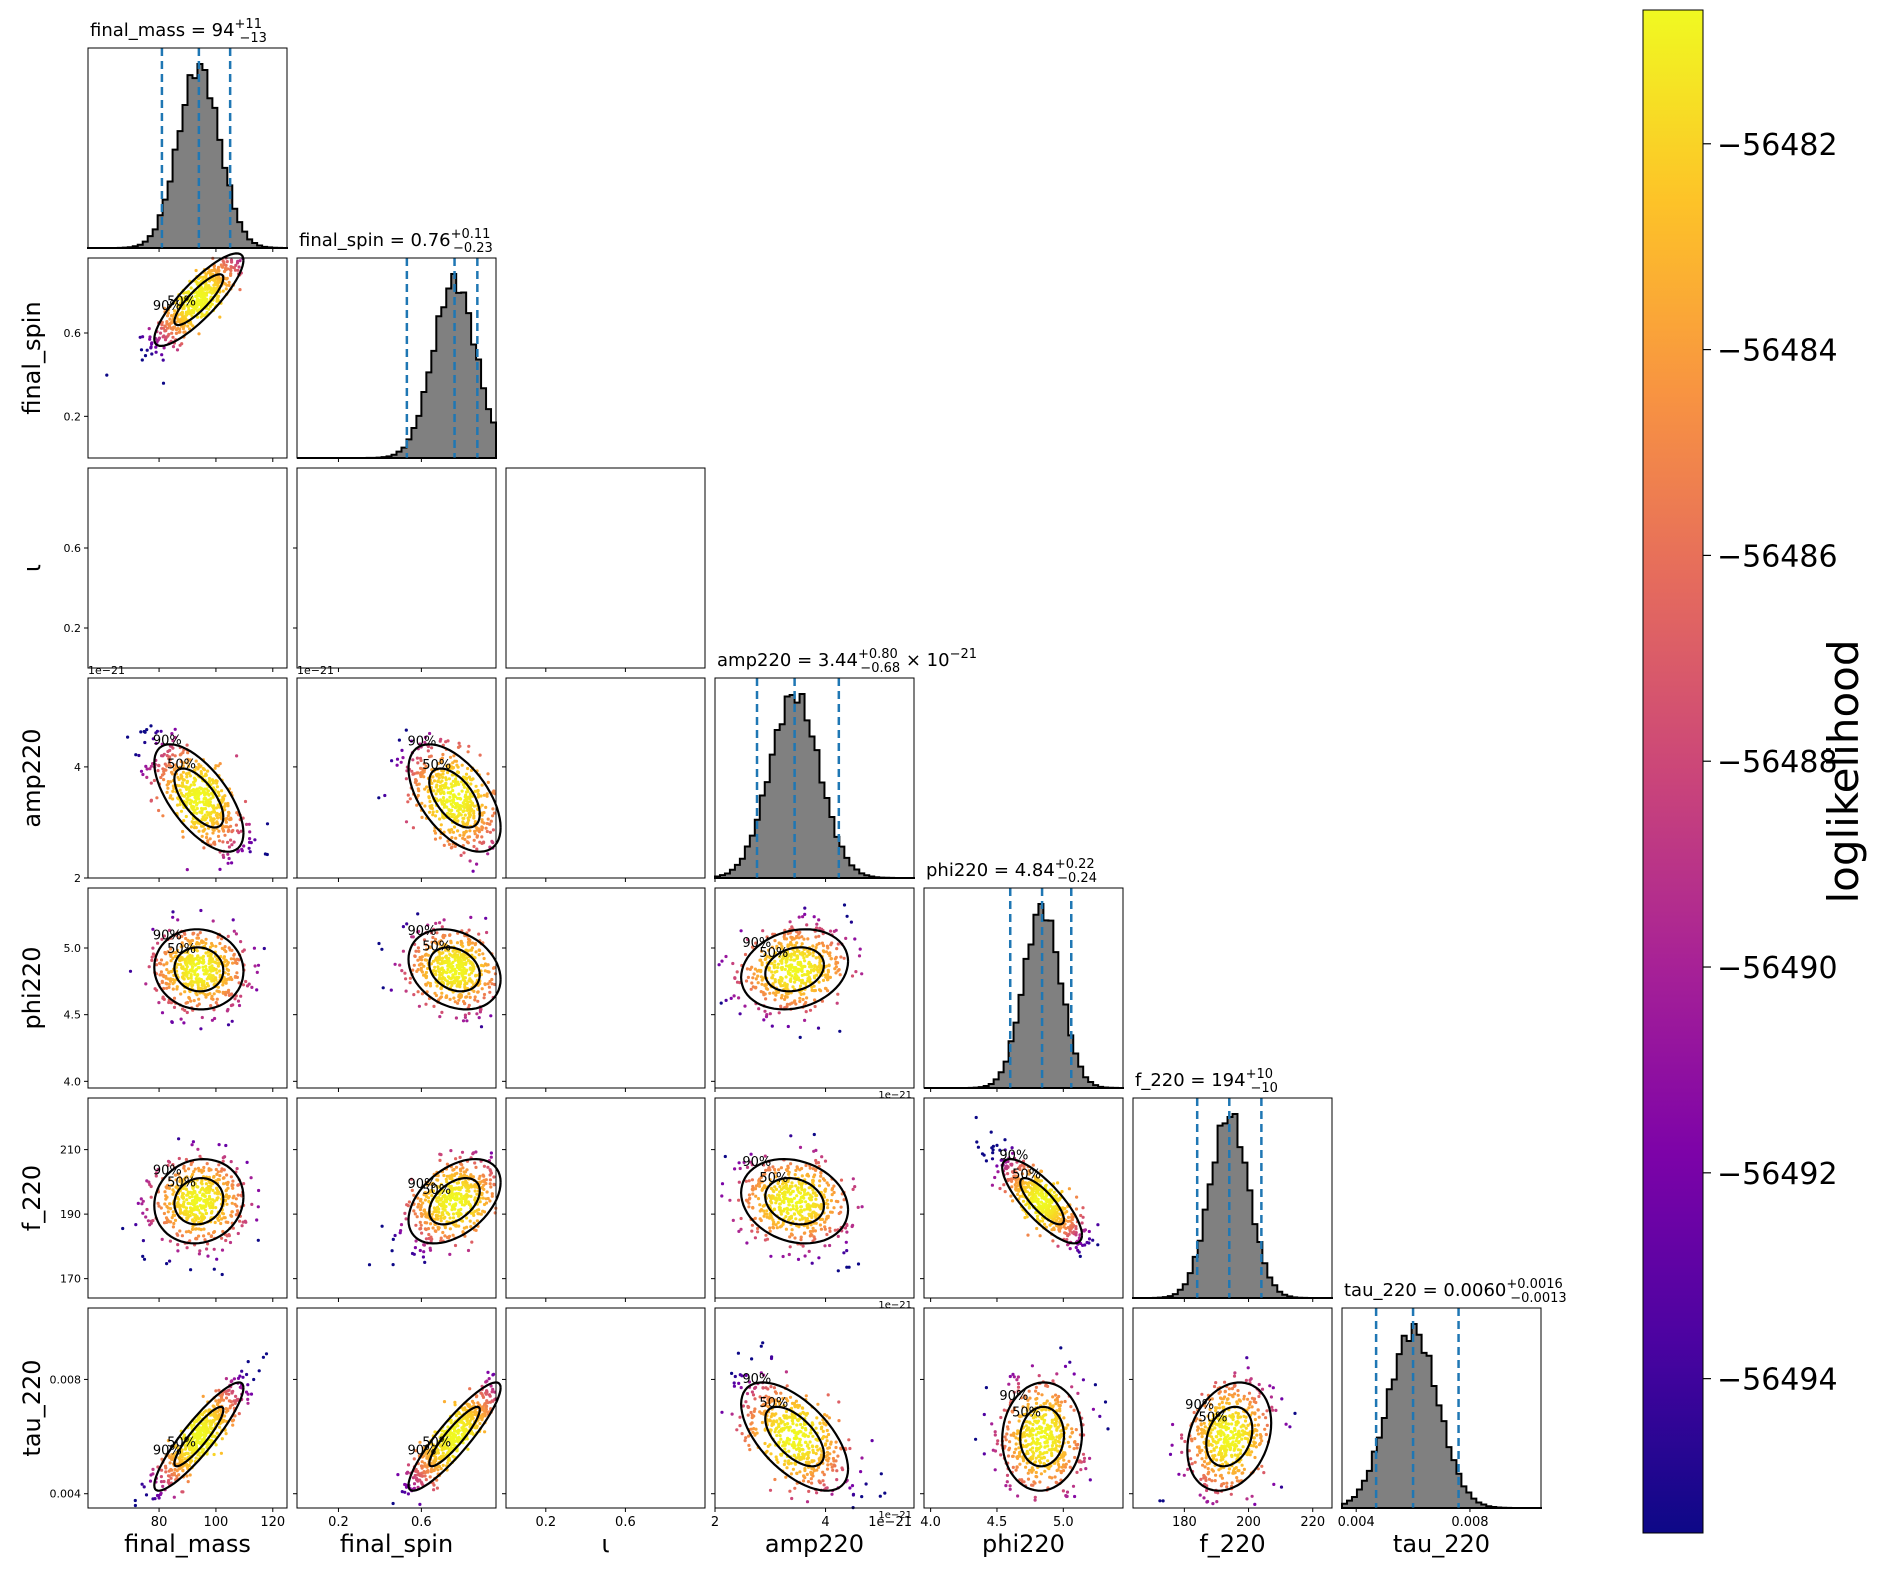 Image resolution: width=1882 pixels, height=1575 pixels. I want to click on contour-label: 90%, so click(167, 740).